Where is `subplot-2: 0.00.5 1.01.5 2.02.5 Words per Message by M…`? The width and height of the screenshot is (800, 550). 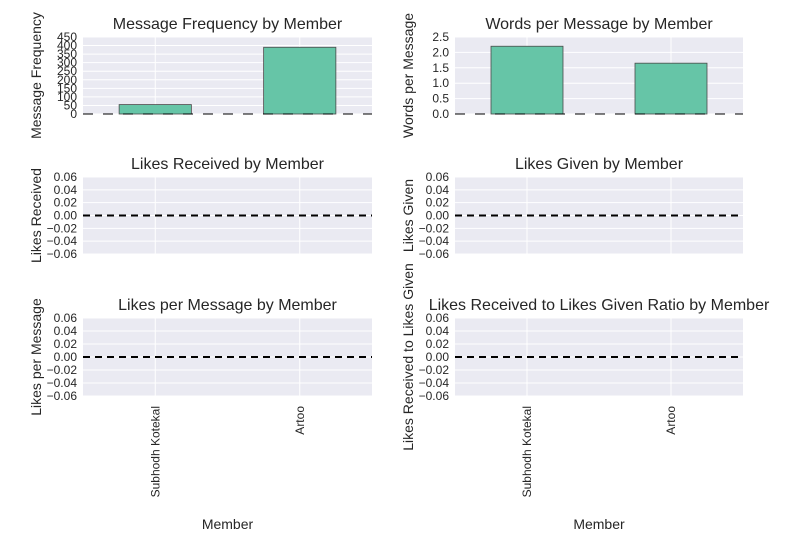
subplot-2: 0.00.5 1.01.5 2.02.5 Words per Message by M… is located at coordinates (571, 75).